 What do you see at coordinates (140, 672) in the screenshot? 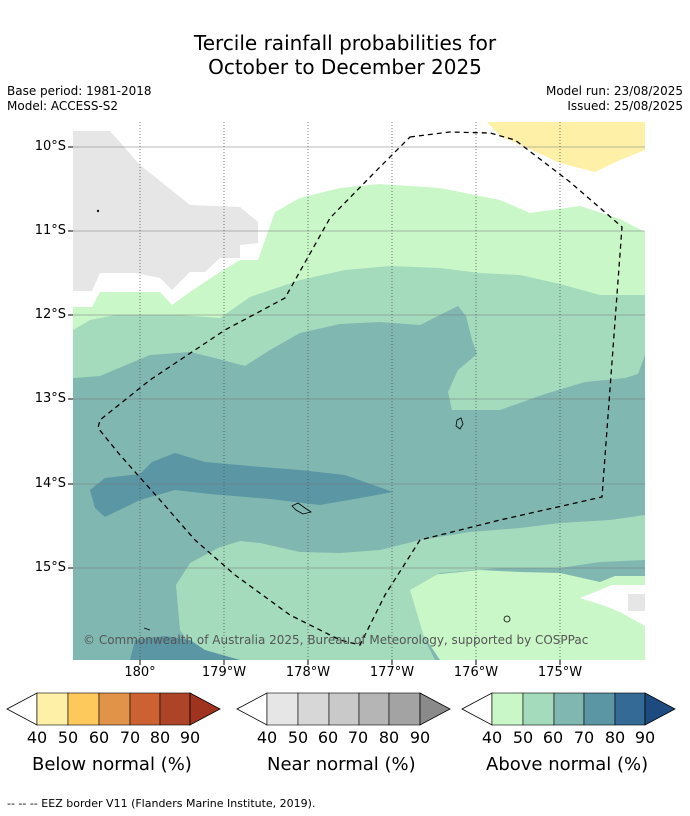
I see `lon-label: 180°` at bounding box center [140, 672].